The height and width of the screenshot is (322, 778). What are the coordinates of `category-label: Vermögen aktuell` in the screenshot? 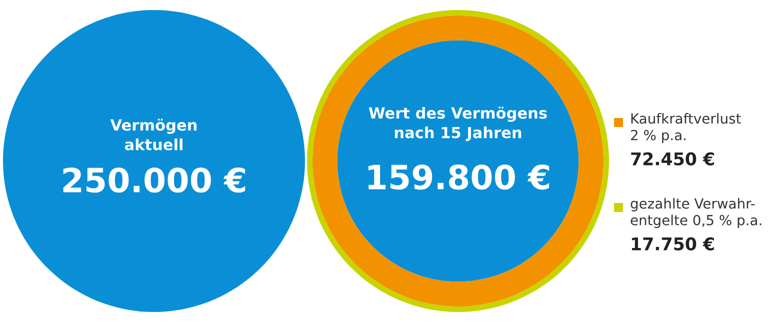 It's located at (153, 134).